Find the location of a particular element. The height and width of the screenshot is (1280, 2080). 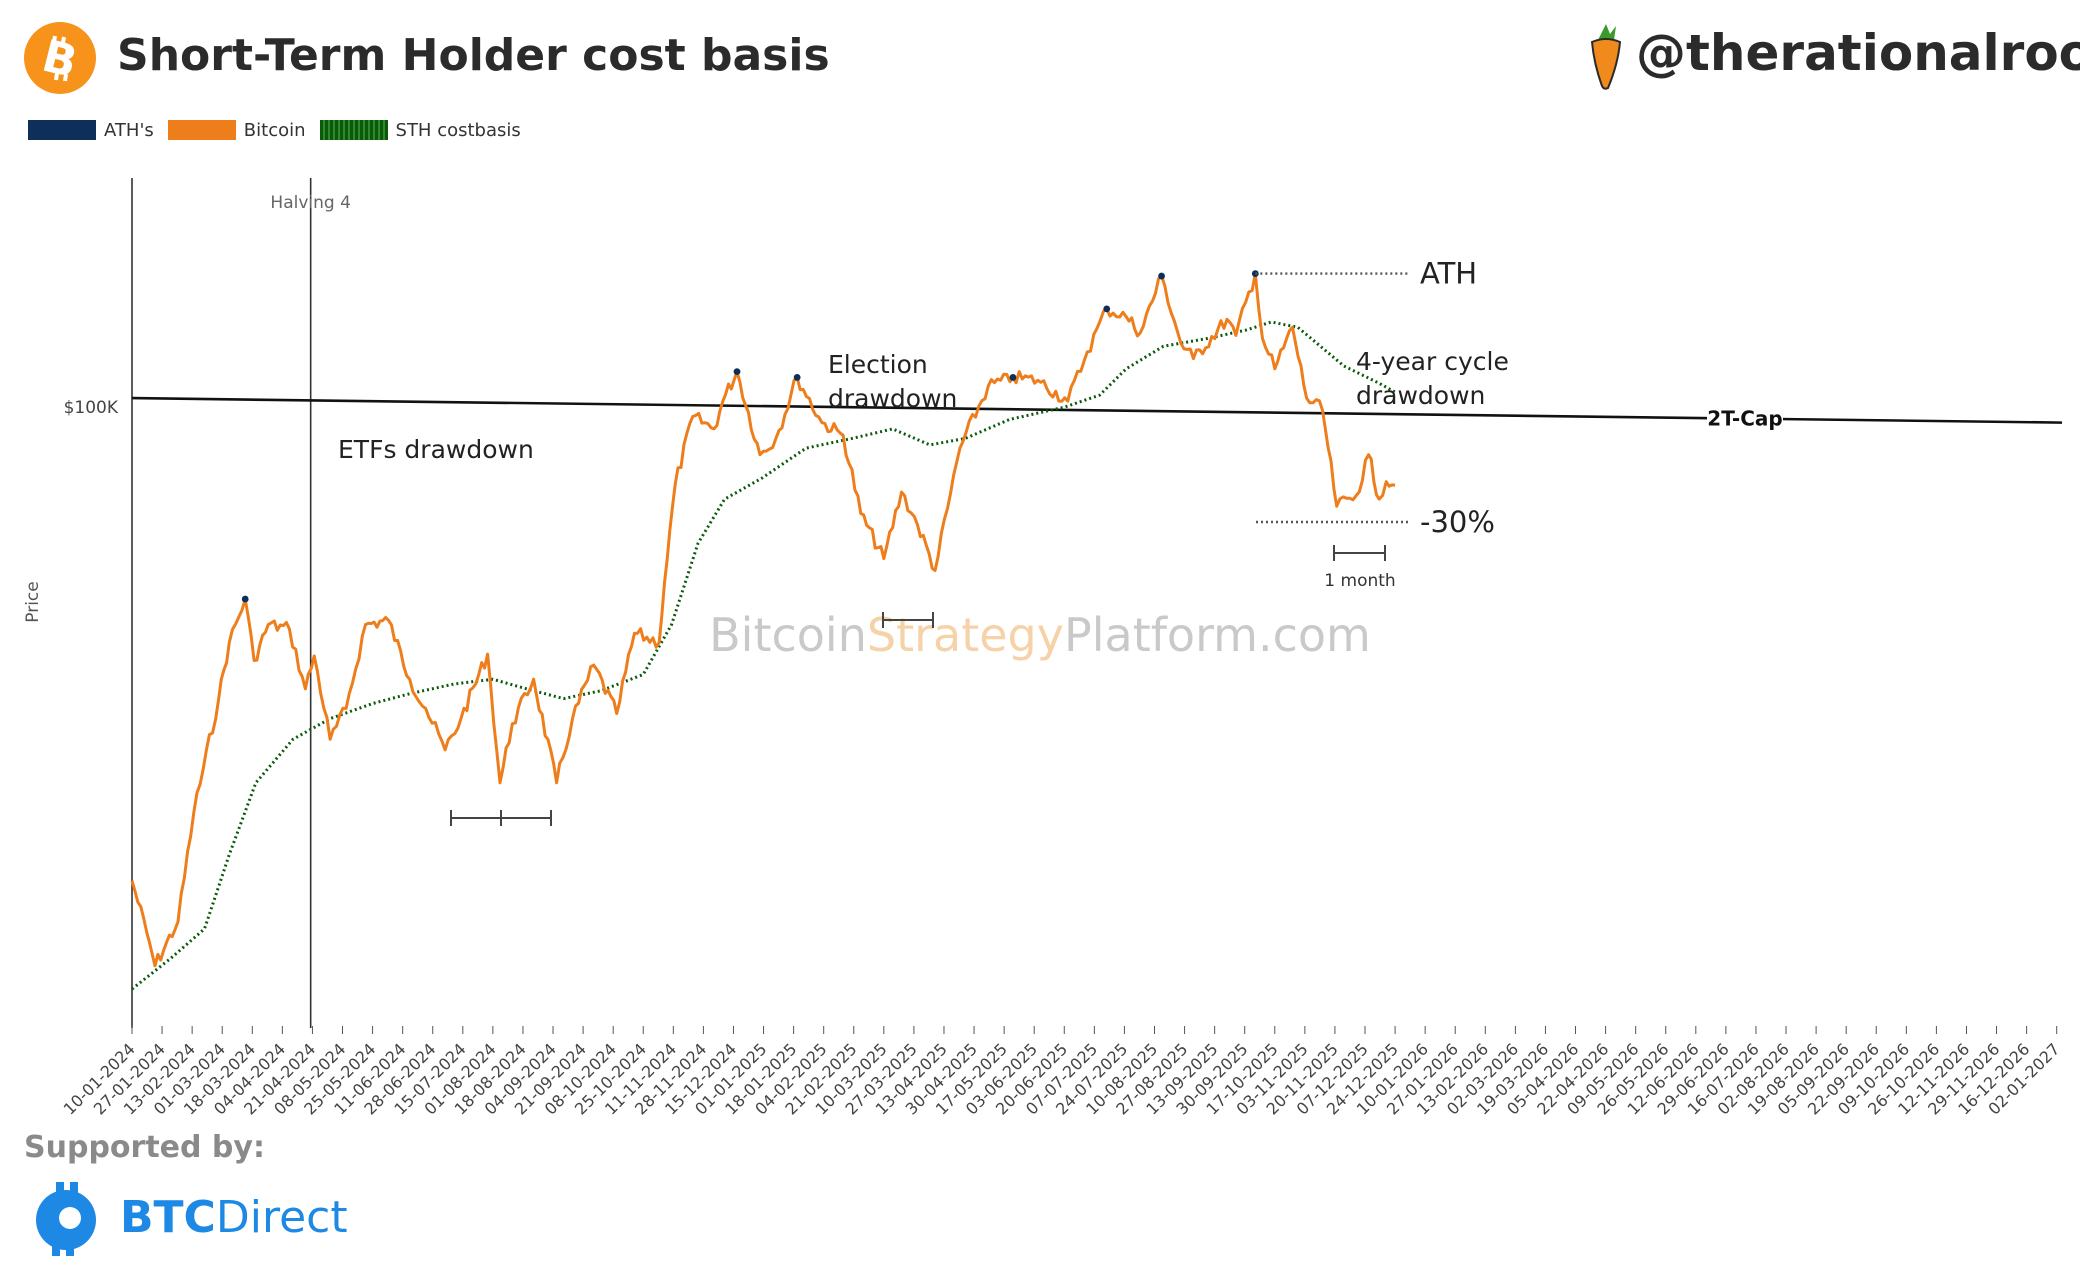

y-ticks: $100K is located at coordinates (91, 408).